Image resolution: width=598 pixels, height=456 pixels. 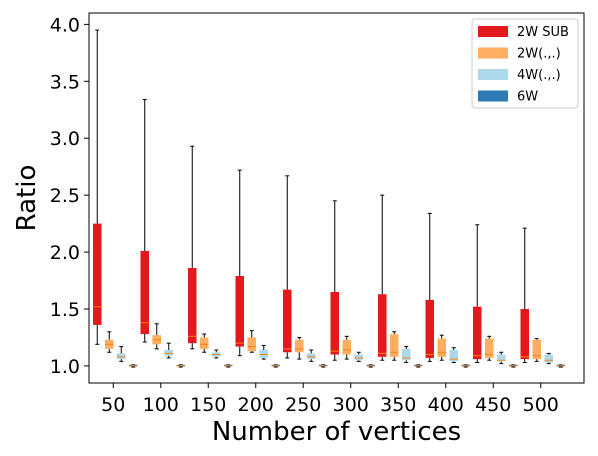 I want to click on y-tick-label: 1.5, so click(x=65, y=310).